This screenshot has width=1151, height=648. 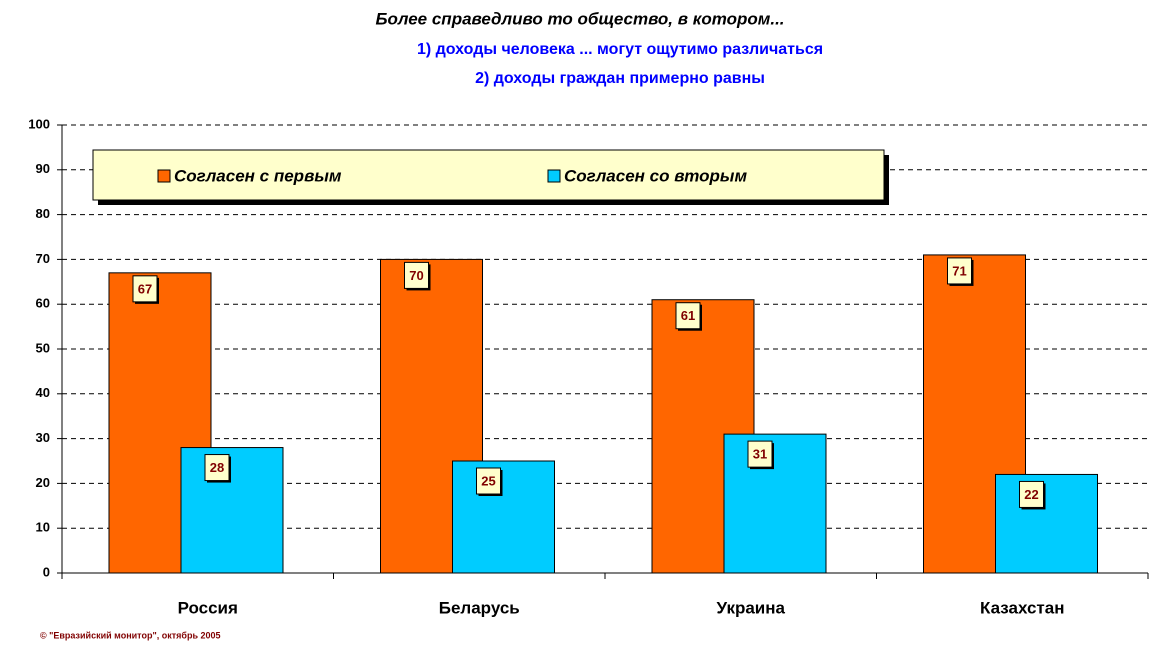 I want to click on data-label: 61, so click(x=688, y=315).